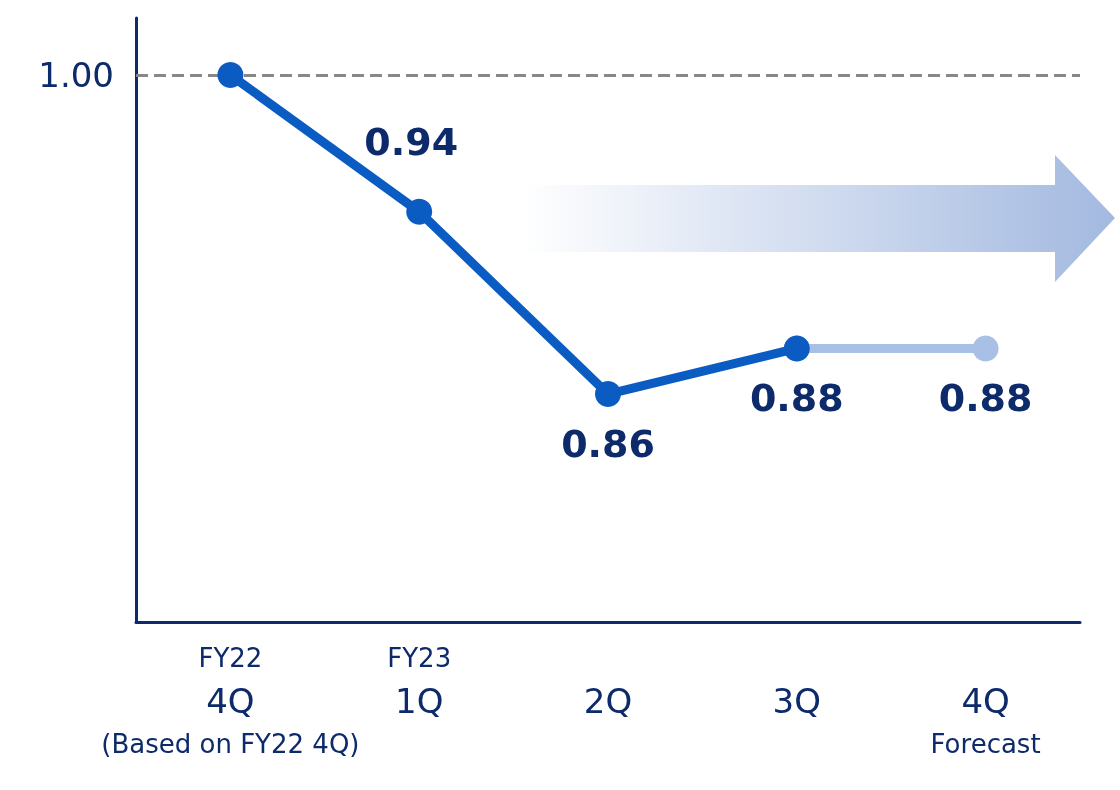  Describe the element at coordinates (76, 74) in the screenshot. I see `ref-line-label: 1.00` at that location.